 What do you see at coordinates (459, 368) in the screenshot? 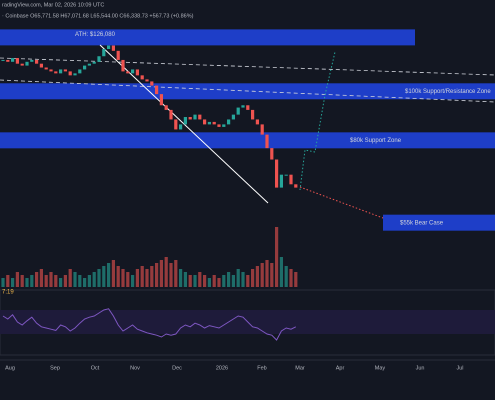
I see `x-tick-label: Jul` at bounding box center [459, 368].